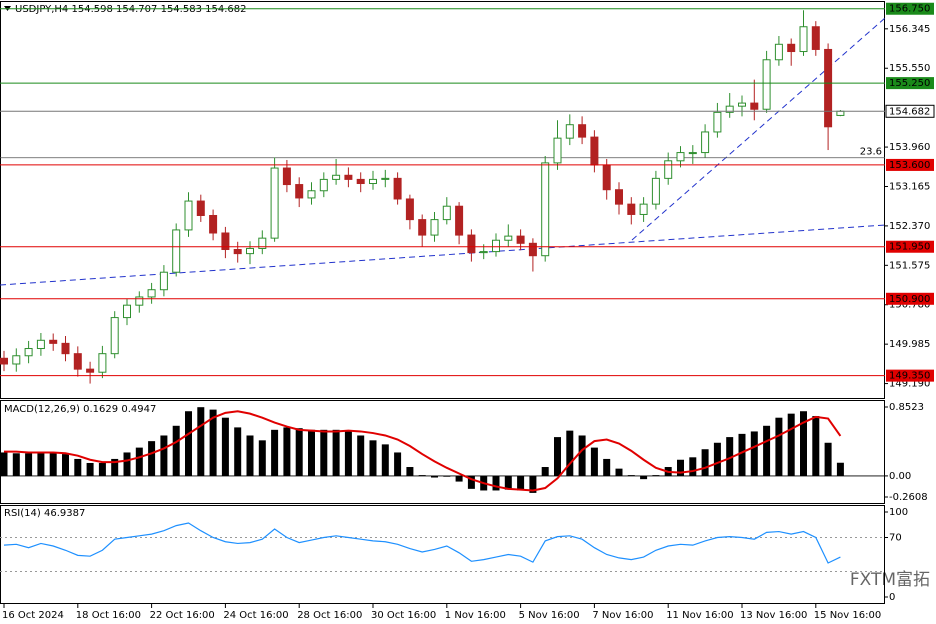  I want to click on y-tick-label: 150.780, so click(909, 305).